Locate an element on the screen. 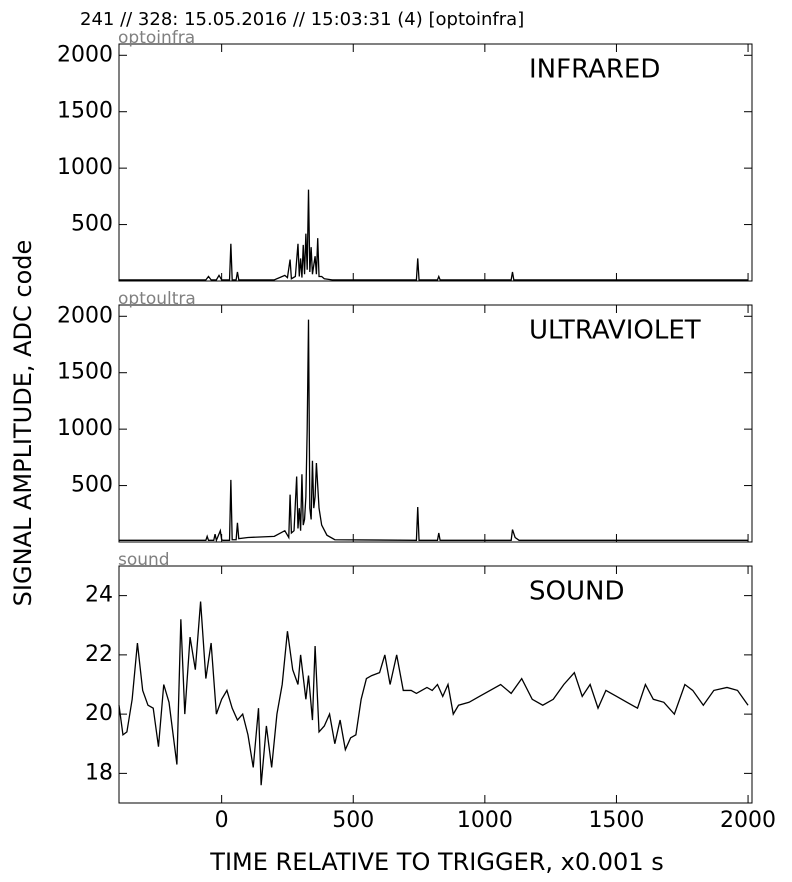  panel-title: ULTRAVIOLET is located at coordinates (615, 331).